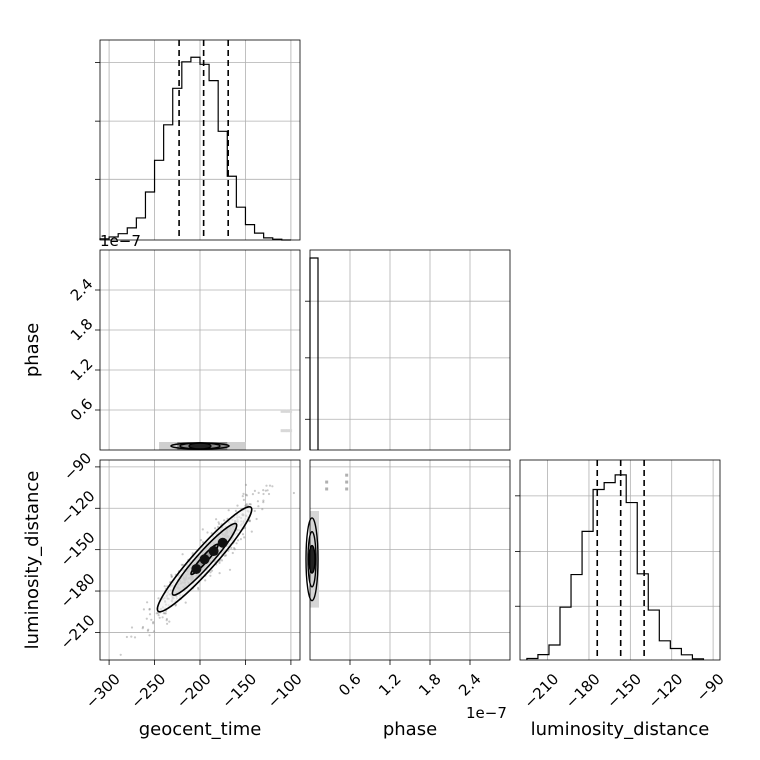 The image size is (760, 760). What do you see at coordinates (195, 148) in the screenshot?
I see `histogram-step-geocent_time` at bounding box center [195, 148].